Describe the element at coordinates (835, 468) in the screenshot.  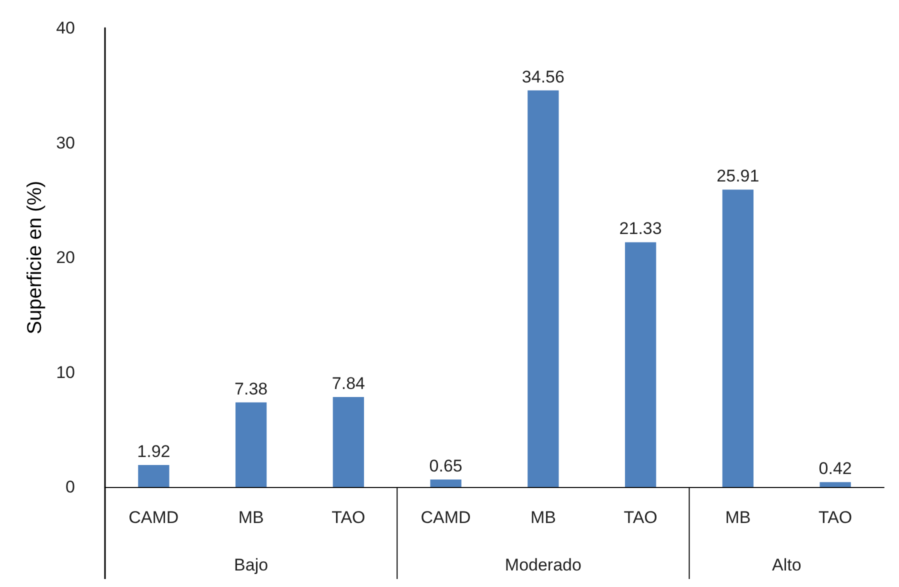
I see `data-label: 0.42` at that location.